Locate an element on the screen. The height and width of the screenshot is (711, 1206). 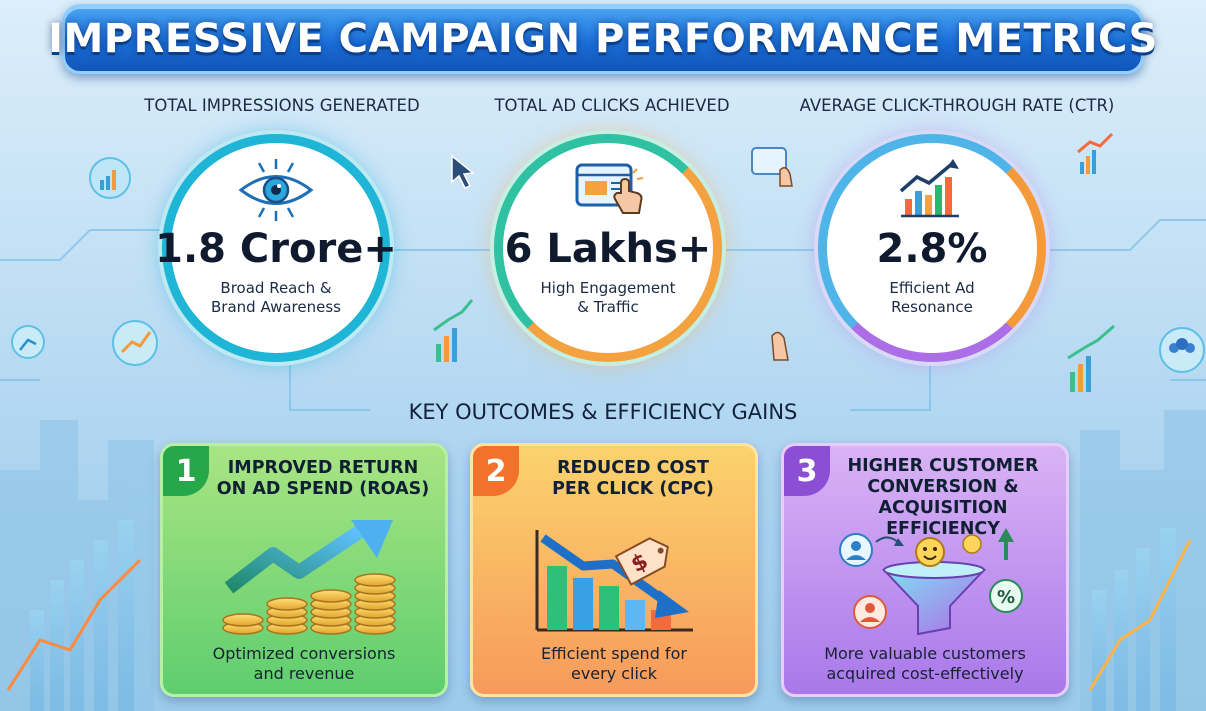
metric-value: 2.8% is located at coordinates (932, 249).